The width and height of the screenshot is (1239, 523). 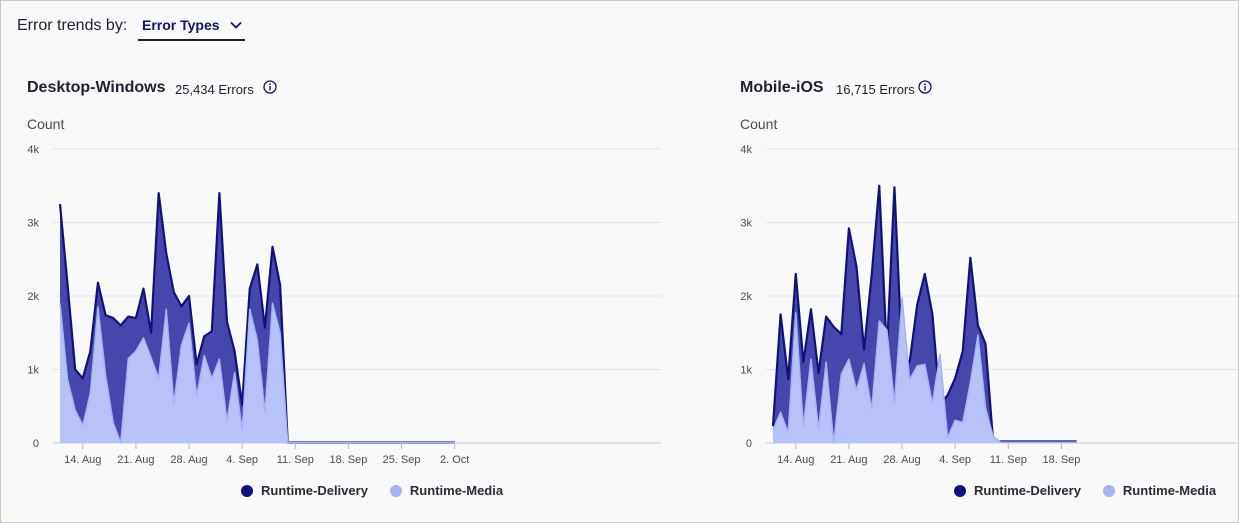 I want to click on error-trends-label: Error trends by:, so click(x=72, y=25).